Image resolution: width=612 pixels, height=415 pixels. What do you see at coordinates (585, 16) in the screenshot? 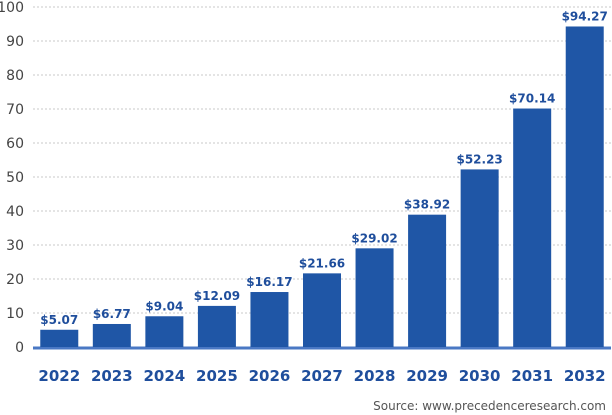
I see `data-label-2032: $94.27` at bounding box center [585, 16].